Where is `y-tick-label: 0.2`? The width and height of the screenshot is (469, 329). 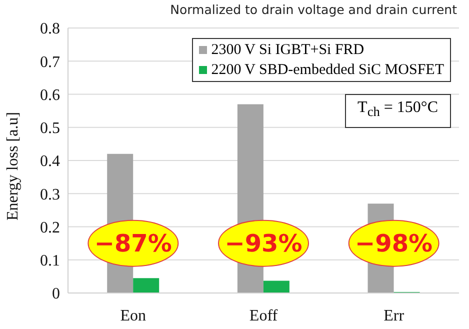
y-tick-label: 0.2 is located at coordinates (50, 227).